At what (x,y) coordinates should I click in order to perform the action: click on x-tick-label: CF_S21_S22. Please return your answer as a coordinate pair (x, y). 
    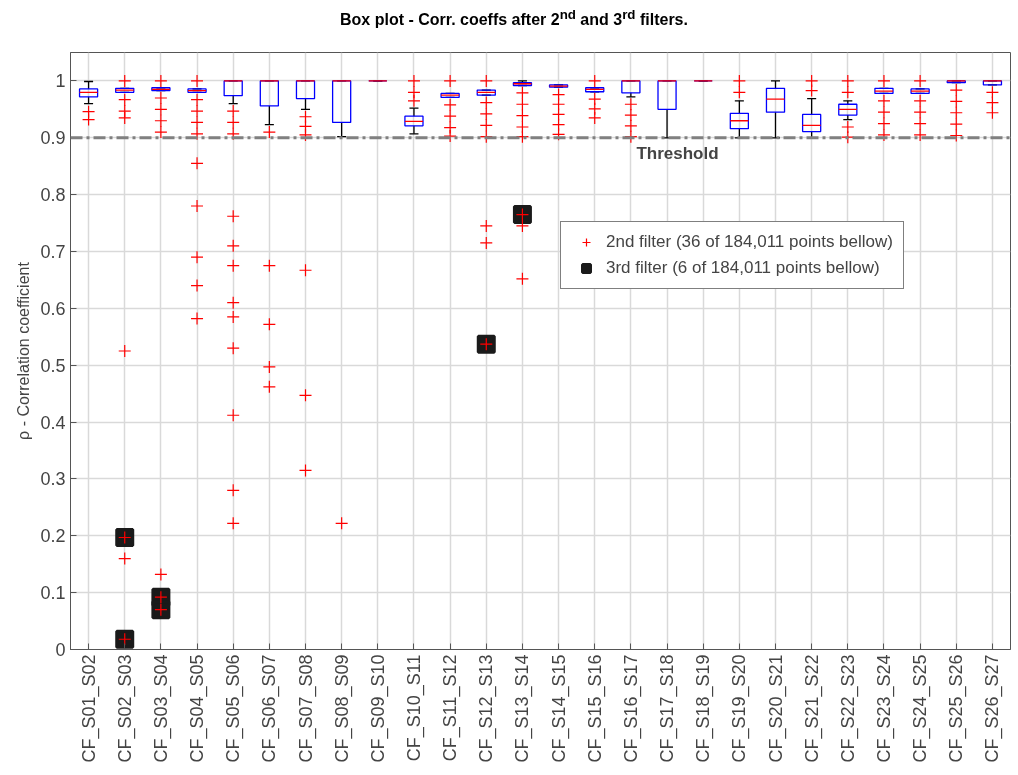
    Looking at the image, I should click on (812, 708).